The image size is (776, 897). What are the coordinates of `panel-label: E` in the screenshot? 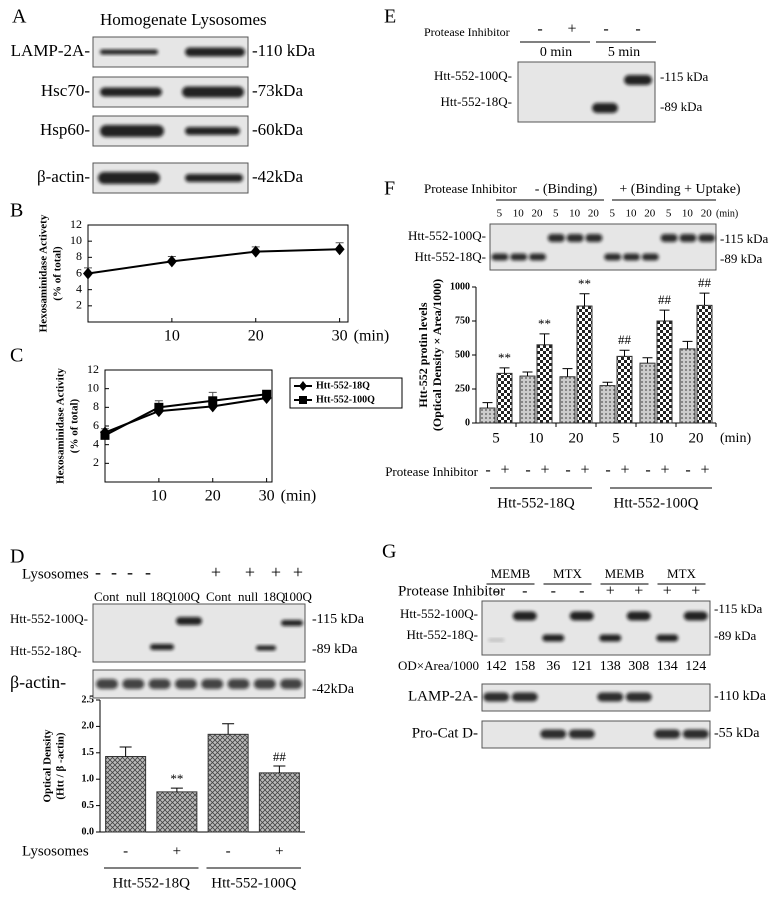 It's located at (390, 17).